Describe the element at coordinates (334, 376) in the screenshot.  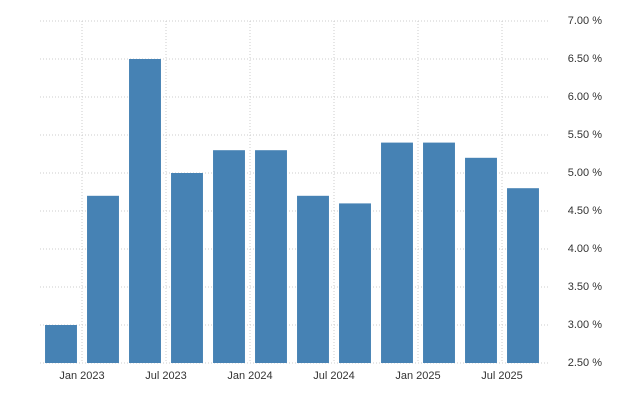
I see `x-tick-label: Jul 2024` at that location.